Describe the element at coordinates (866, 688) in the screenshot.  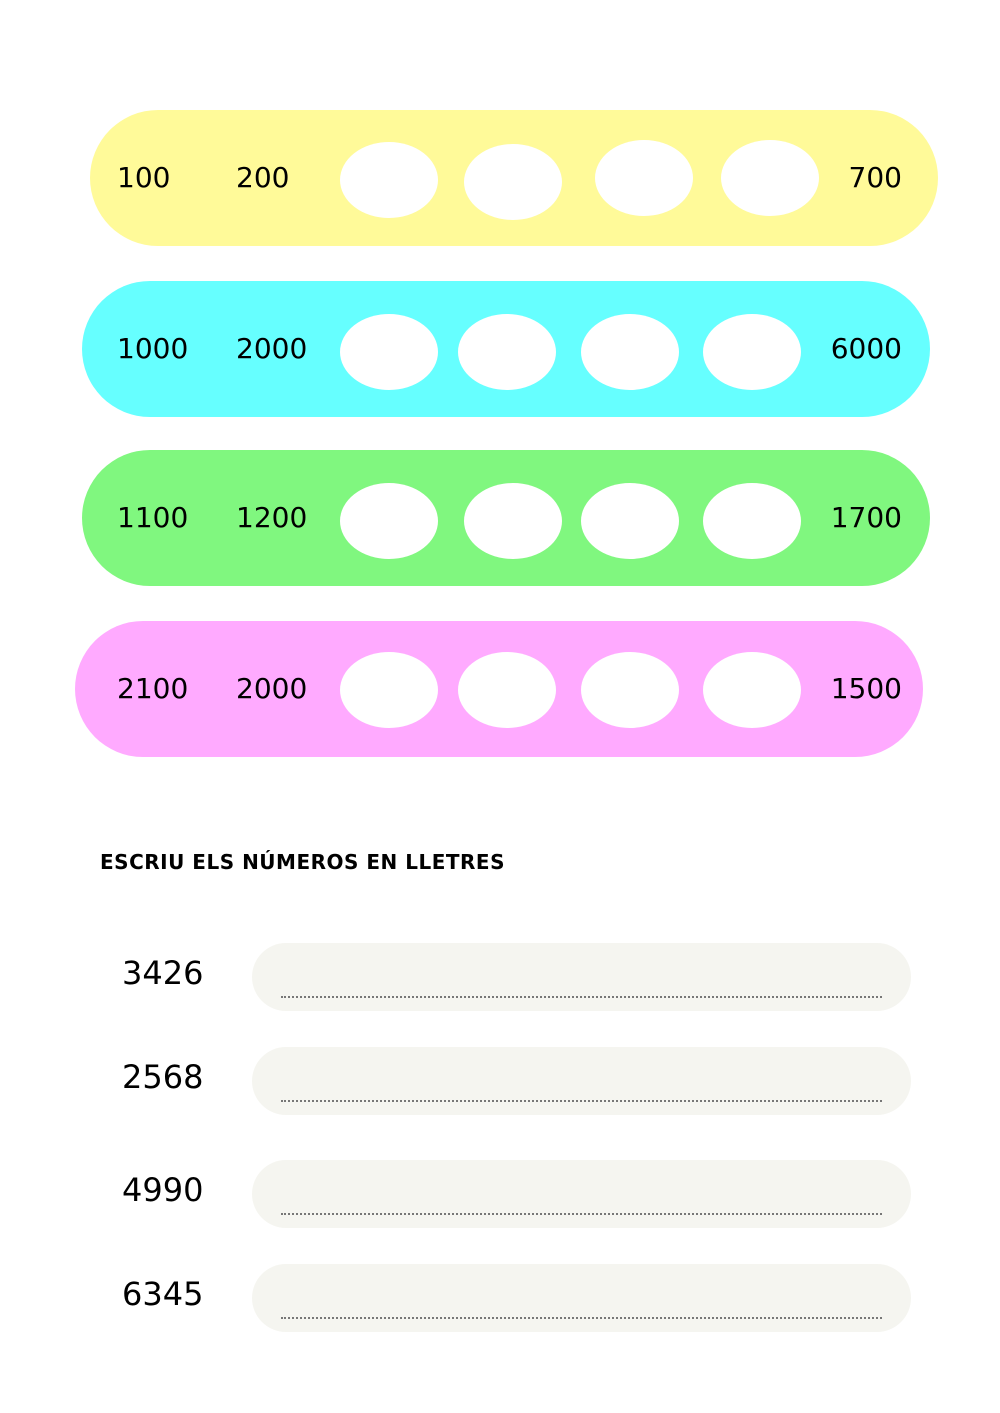
I see `sequence-number: 1500` at that location.